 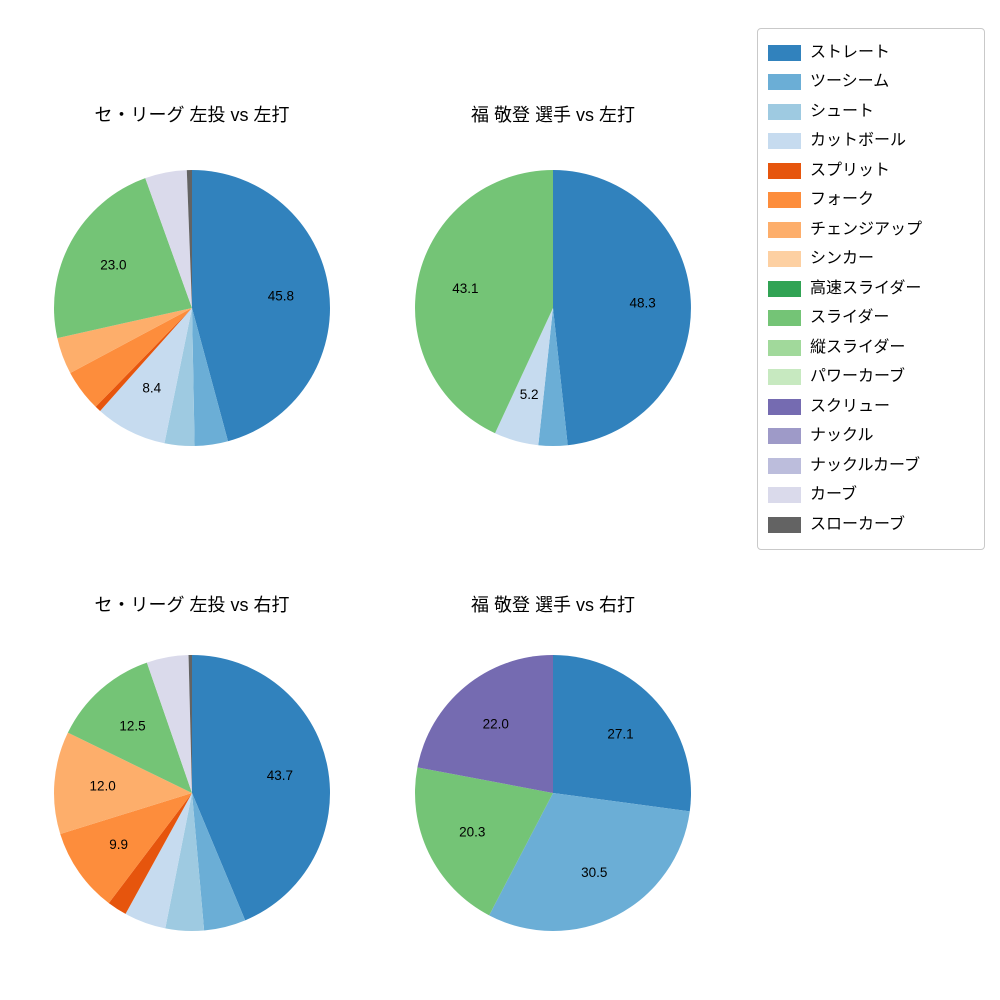 What do you see at coordinates (850, 318) in the screenshot?
I see `legend-label: スライダー` at bounding box center [850, 318].